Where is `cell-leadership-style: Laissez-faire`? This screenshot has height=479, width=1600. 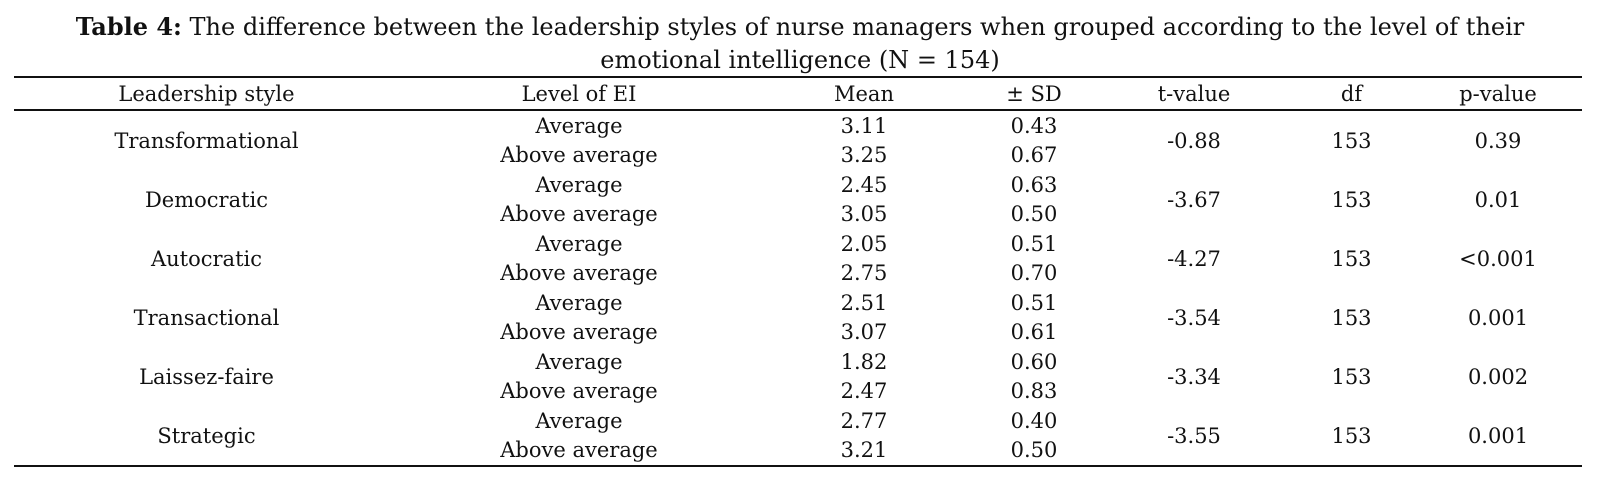
cell-leadership-style: Laissez-faire is located at coordinates (206, 376).